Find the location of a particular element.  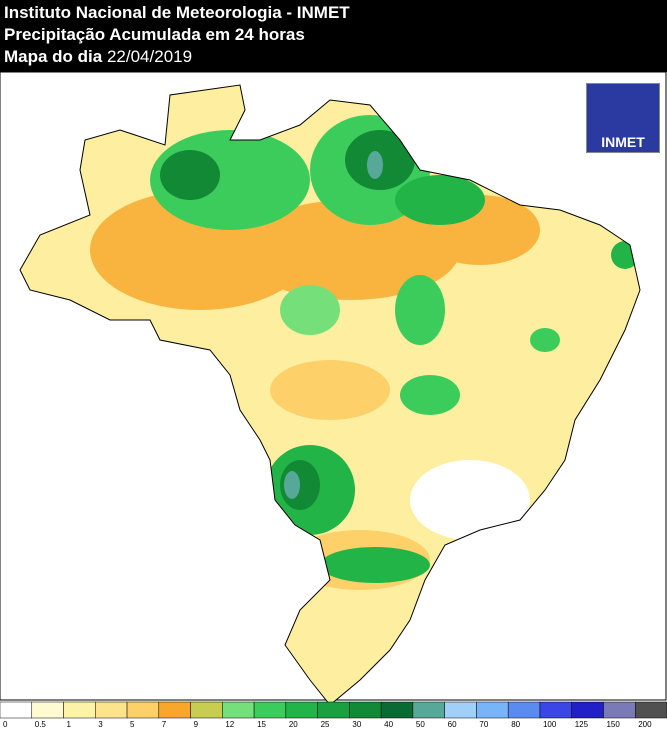

legend-label: 0 is located at coordinates (5, 724).